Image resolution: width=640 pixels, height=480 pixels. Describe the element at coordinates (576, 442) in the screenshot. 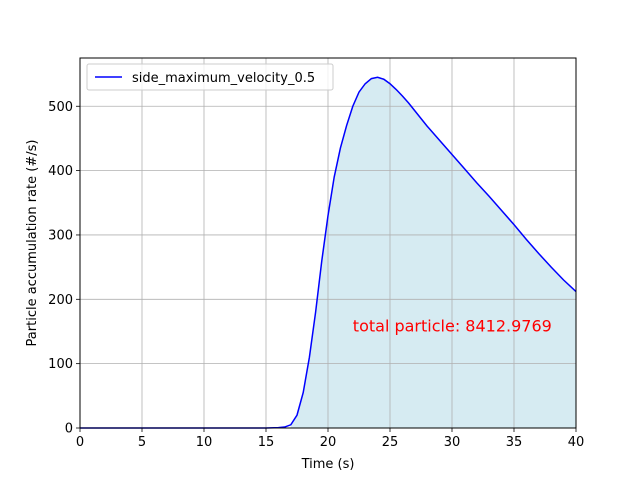

I see `x-tick-label: 40` at that location.